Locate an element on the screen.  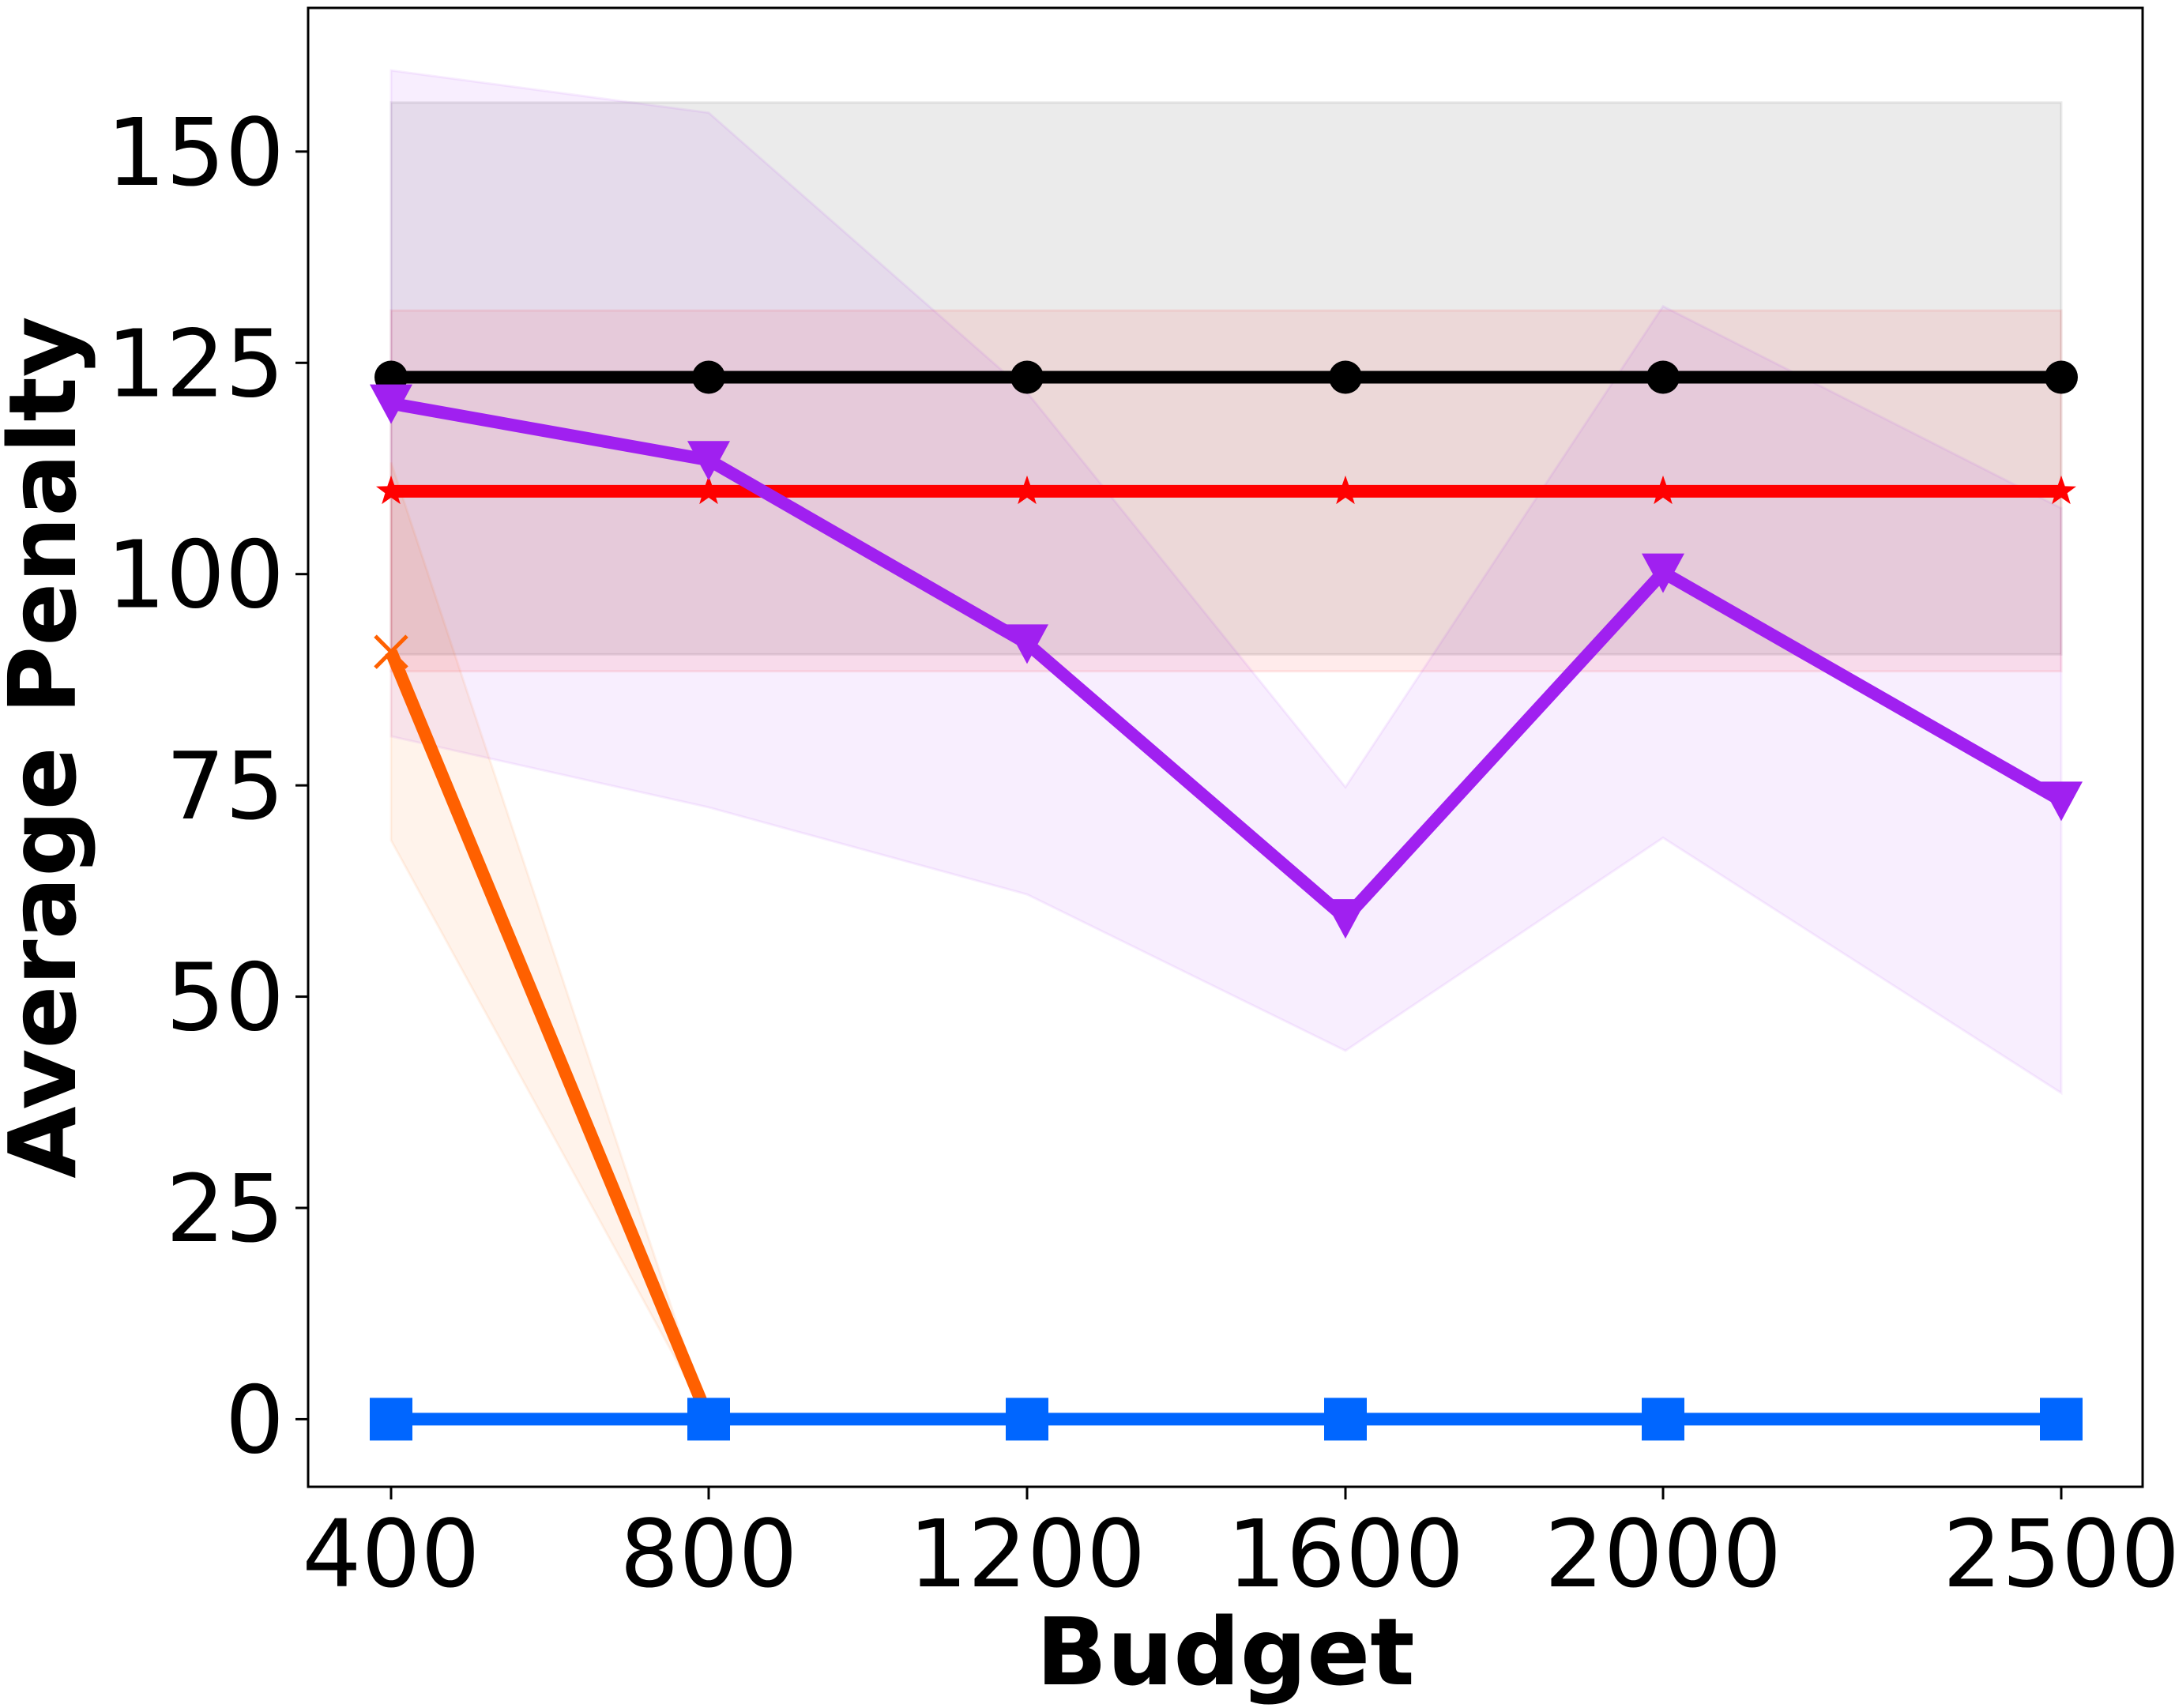
y-tick-label: 150 is located at coordinates (195, 152).